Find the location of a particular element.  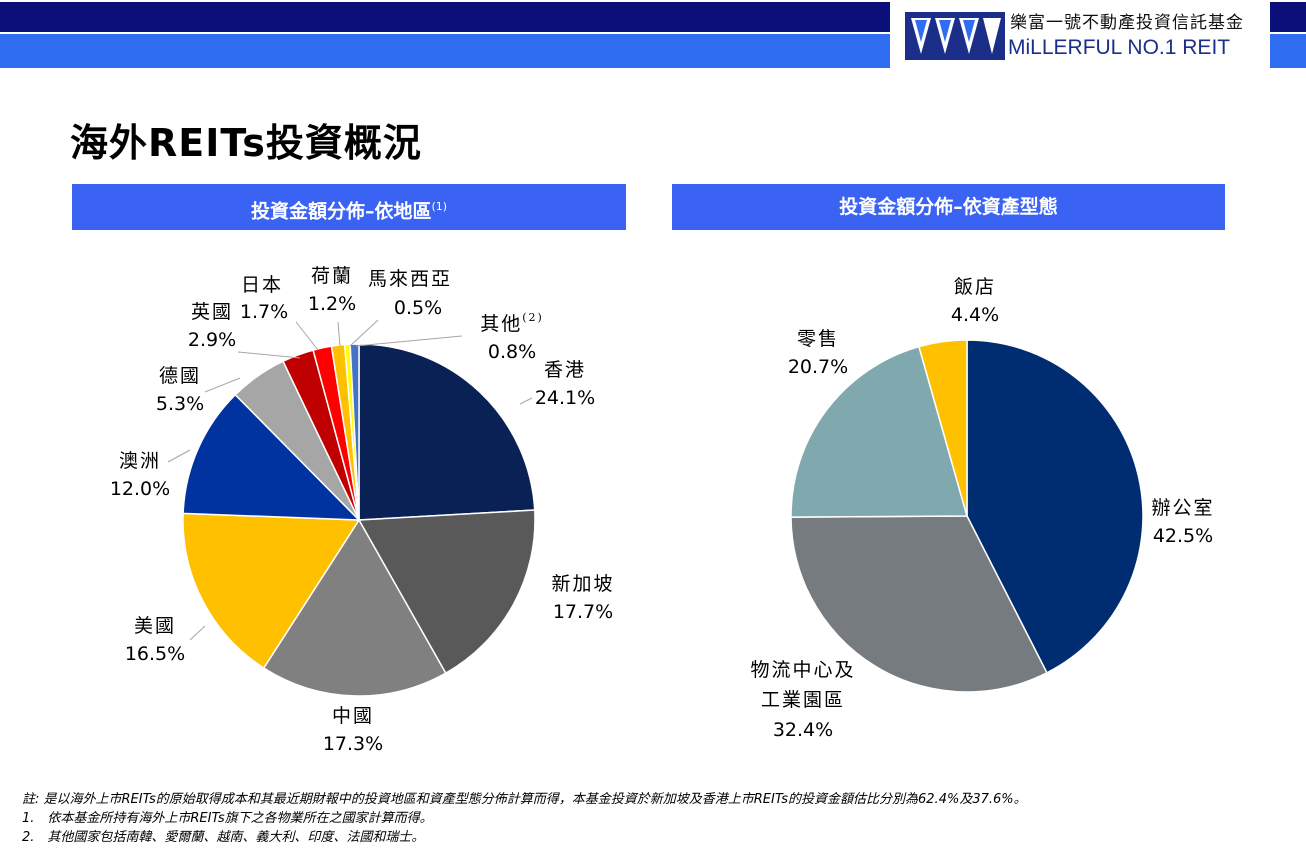

pie-value-0-2: 17.3% is located at coordinates (353, 744).